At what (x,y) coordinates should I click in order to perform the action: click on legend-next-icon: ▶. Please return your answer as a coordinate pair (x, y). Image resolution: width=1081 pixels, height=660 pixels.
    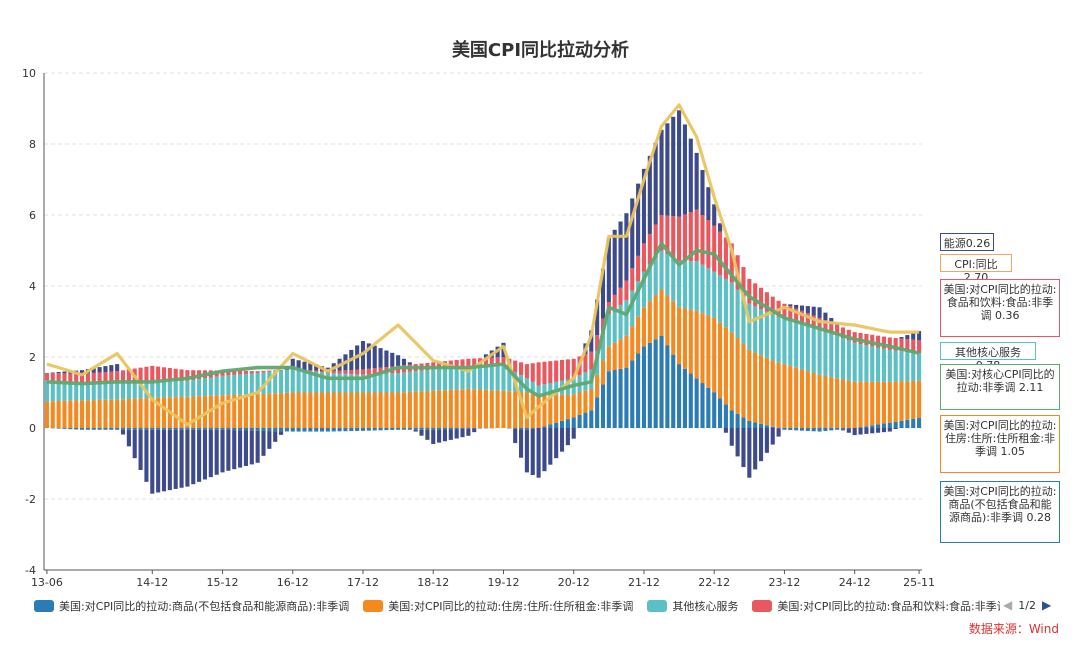
    Looking at the image, I should click on (1046, 605).